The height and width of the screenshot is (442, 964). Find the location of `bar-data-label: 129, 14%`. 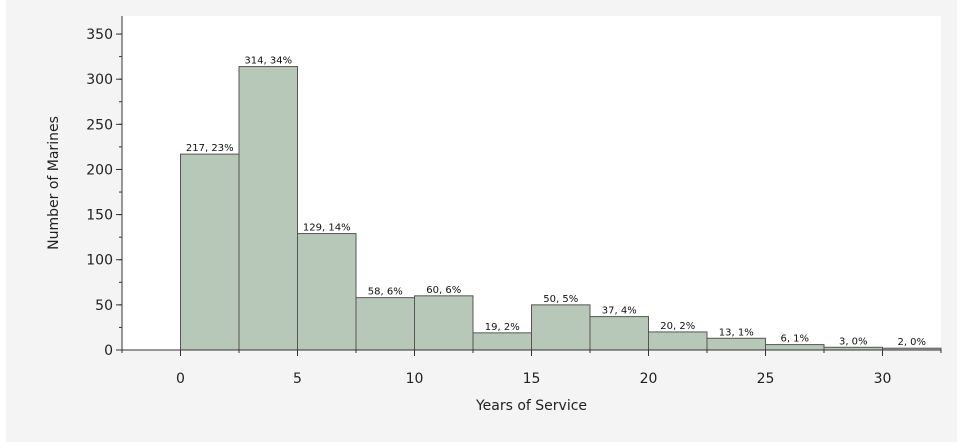

bar-data-label: 129, 14% is located at coordinates (327, 228).